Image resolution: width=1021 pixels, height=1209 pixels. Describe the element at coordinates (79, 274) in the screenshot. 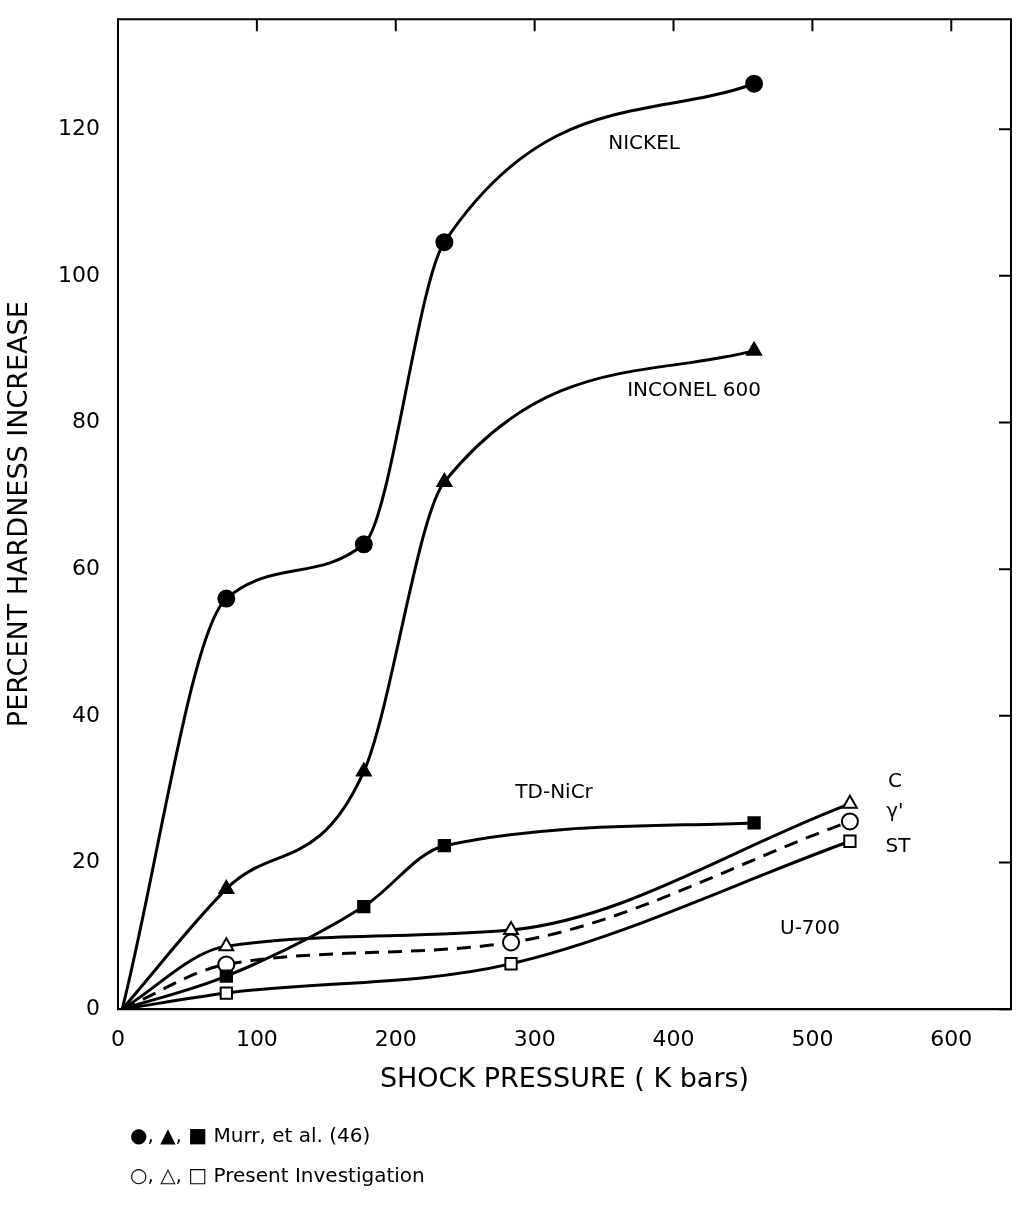

I see `y-tick-label: 100` at that location.